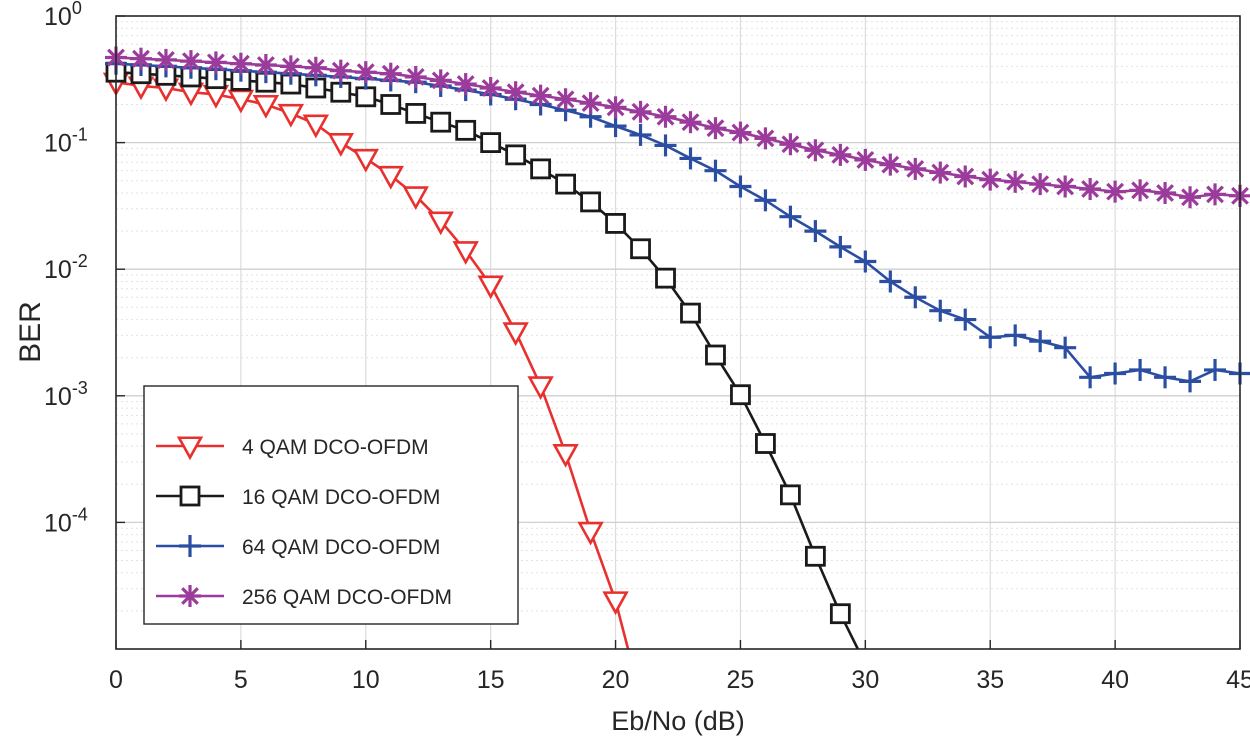 The height and width of the screenshot is (745, 1250). What do you see at coordinates (190, 596) in the screenshot?
I see `legend-marker` at bounding box center [190, 596].